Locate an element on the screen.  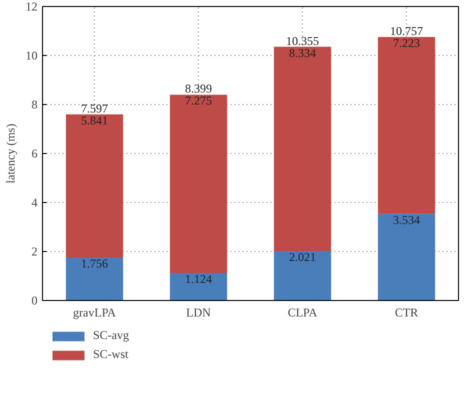
x-tick-label: gravLPA is located at coordinates (94, 313).